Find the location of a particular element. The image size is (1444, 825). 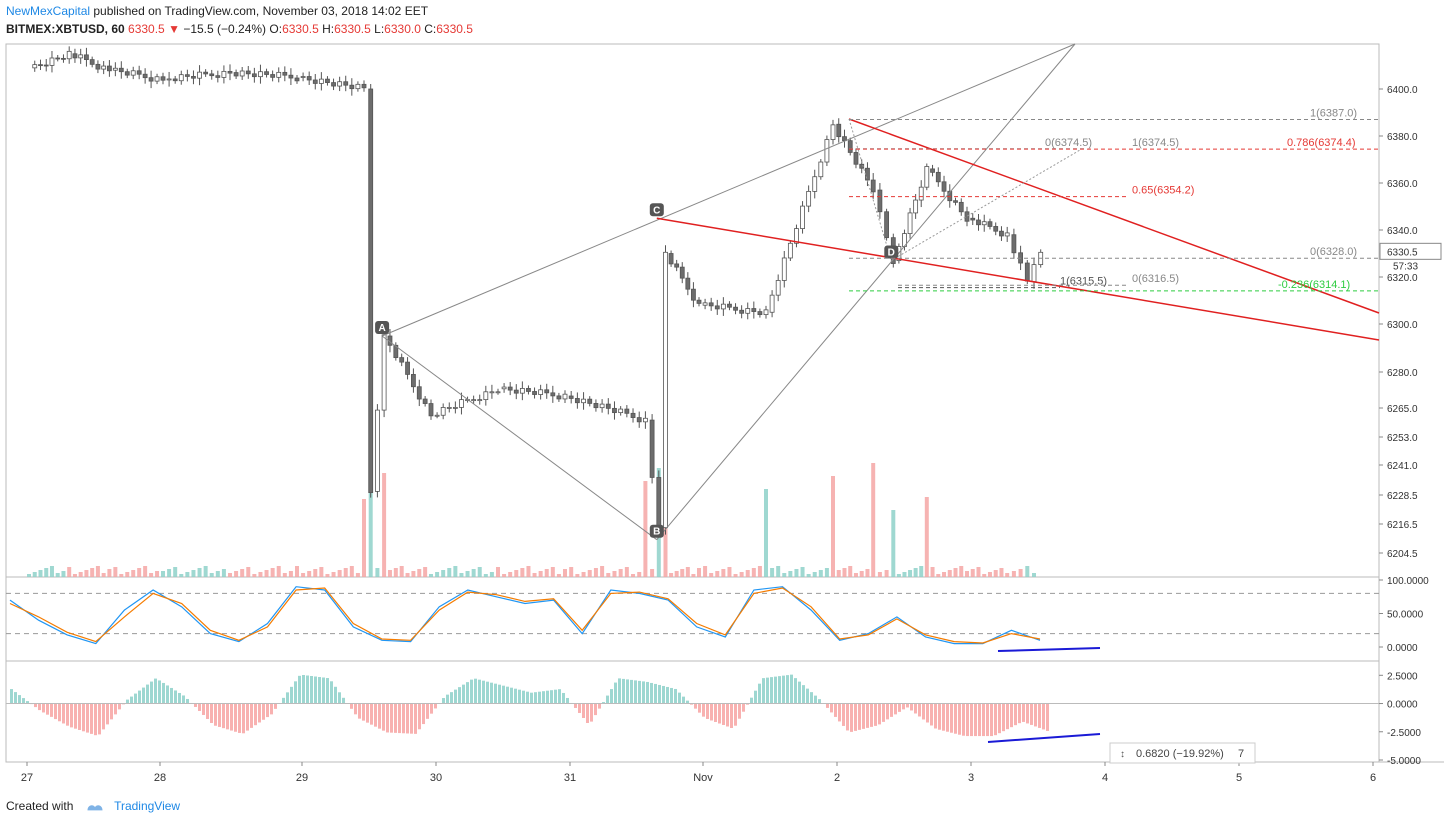

time-tick-label: 4 is located at coordinates (1105, 778).